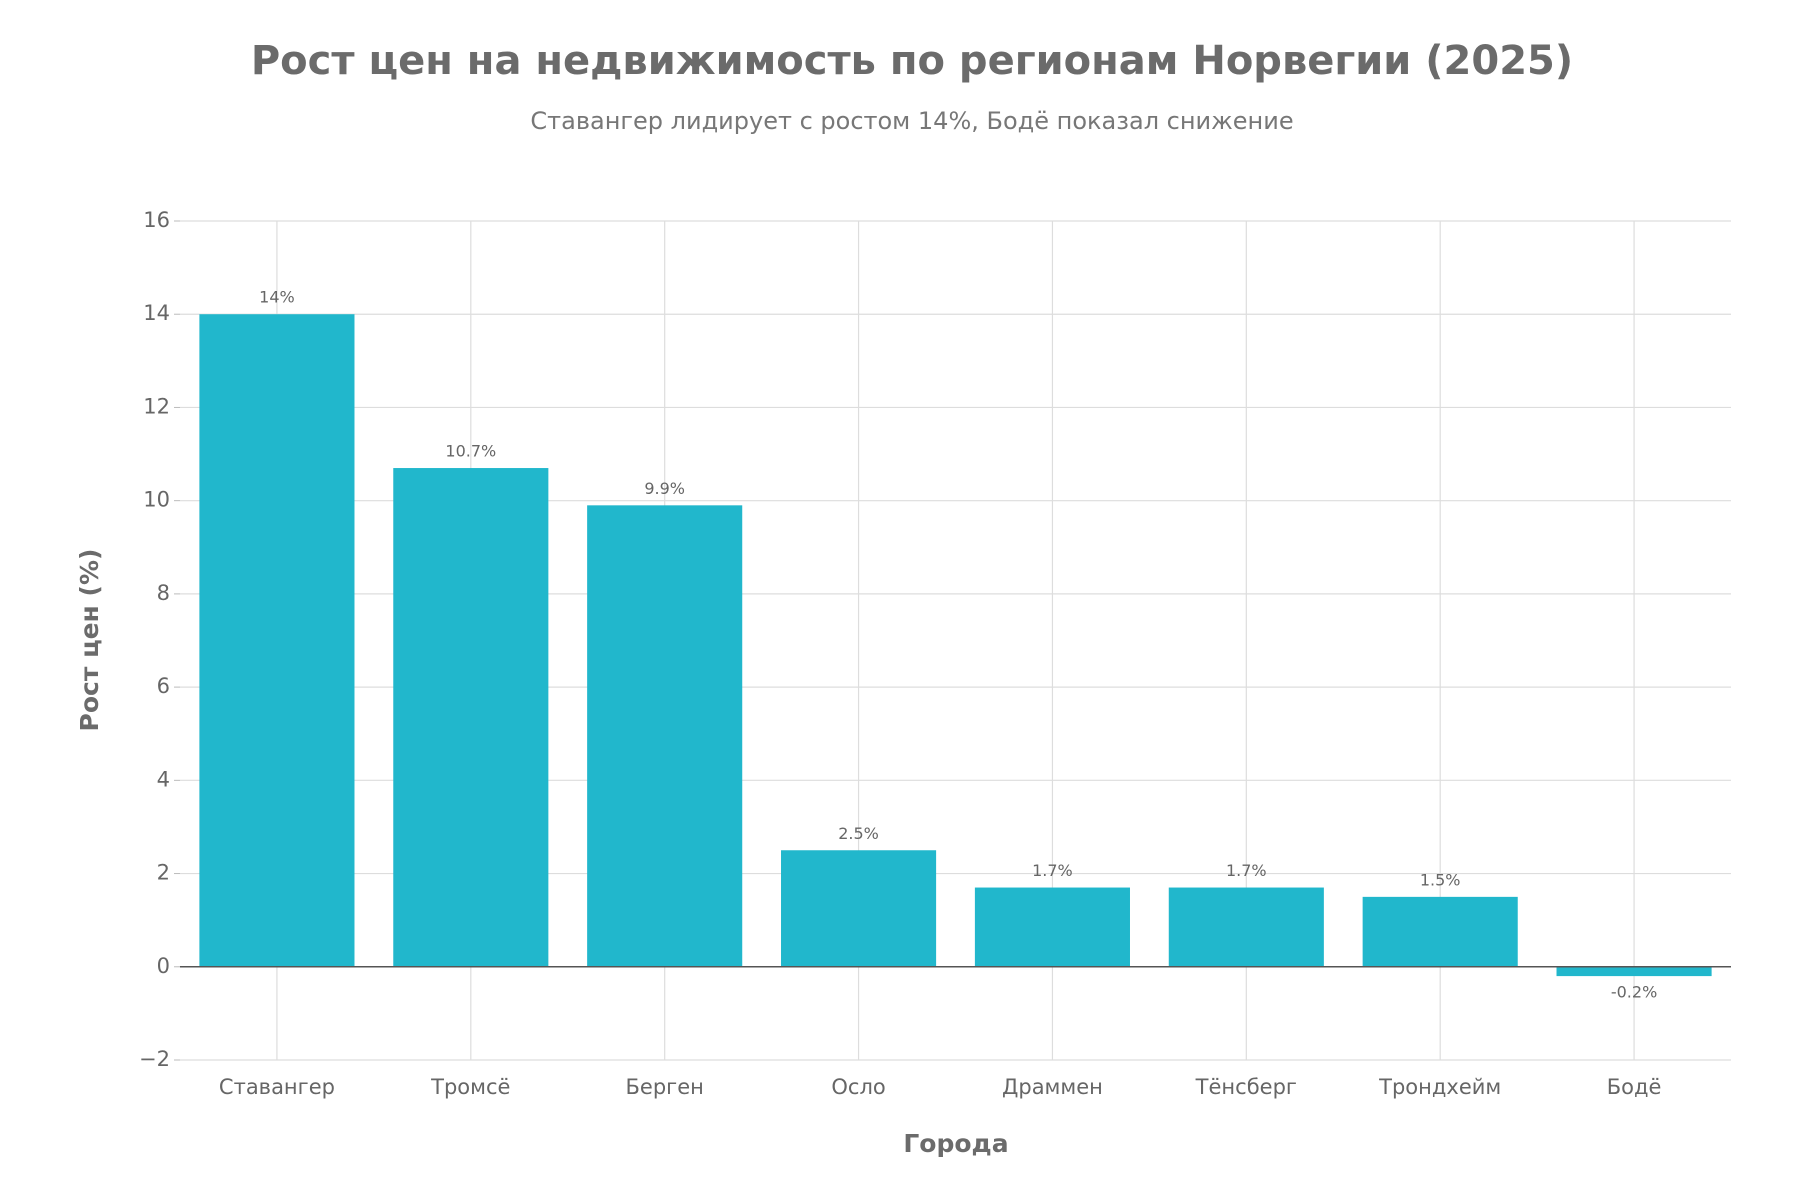 Image resolution: width=1800 pixels, height=1200 pixels. Describe the element at coordinates (665, 1087) in the screenshot. I see `x-tick-label: Берген` at that location.